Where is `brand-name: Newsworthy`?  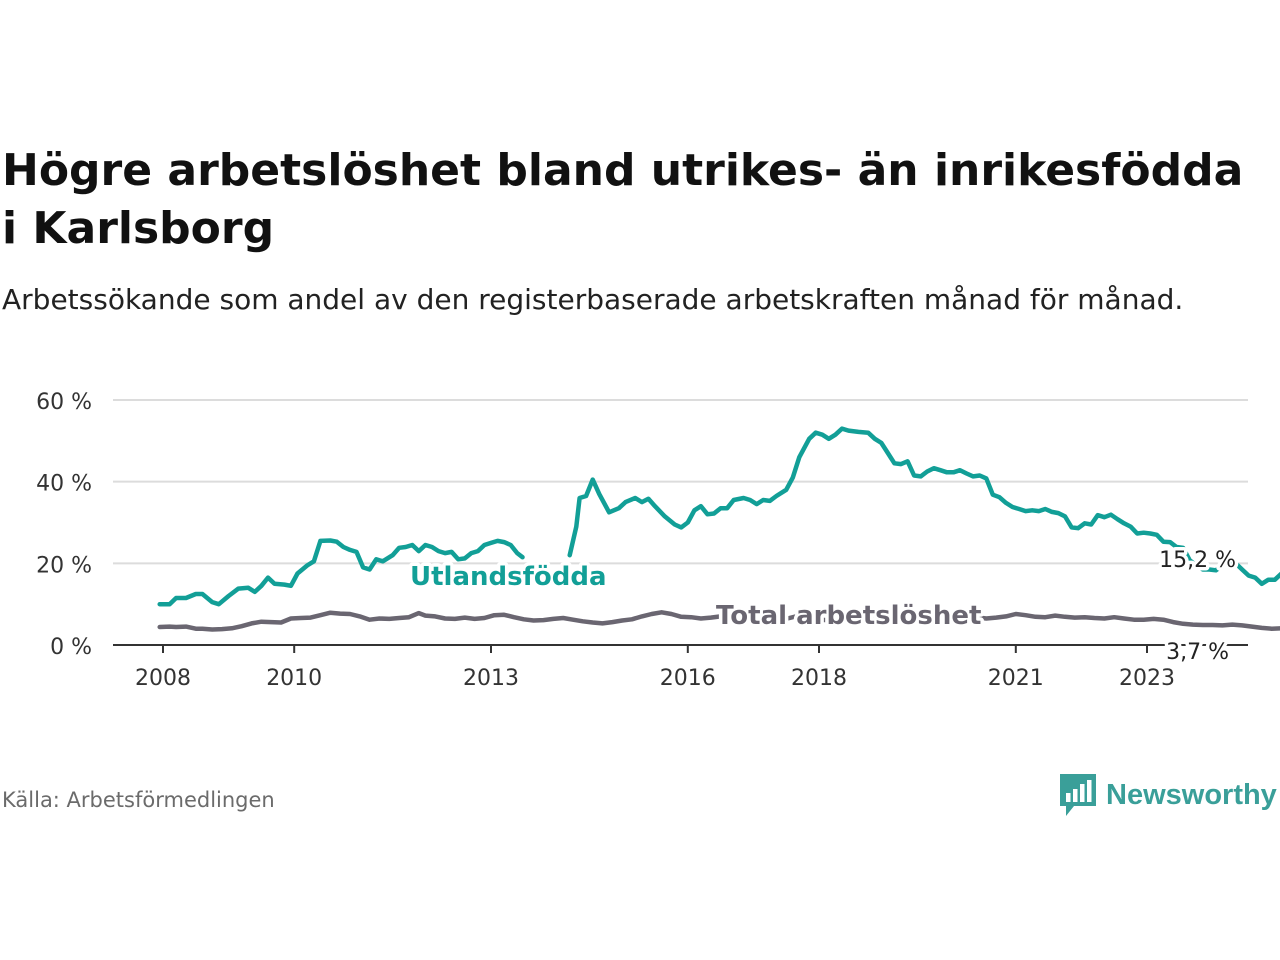
brand-name: Newsworthy is located at coordinates (1191, 794).